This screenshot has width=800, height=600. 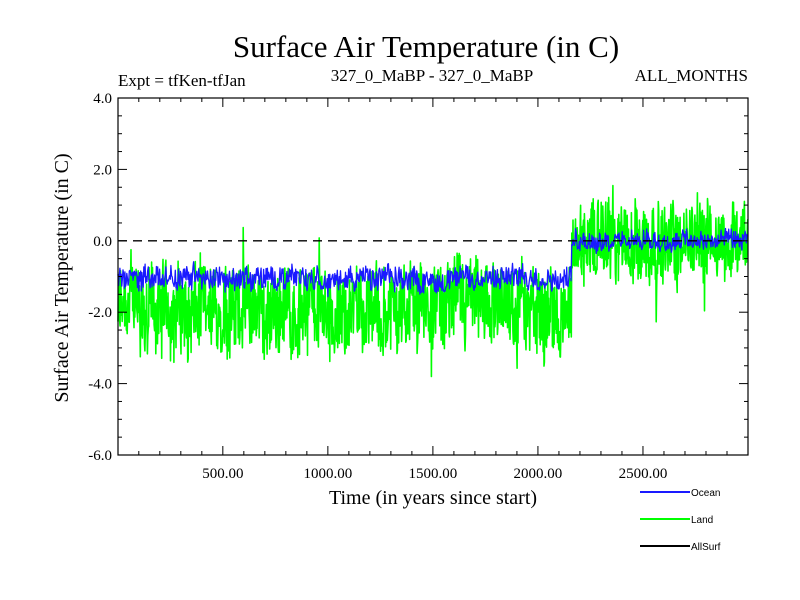 I want to click on y-tick-label: -6.0, so click(x=100, y=456).